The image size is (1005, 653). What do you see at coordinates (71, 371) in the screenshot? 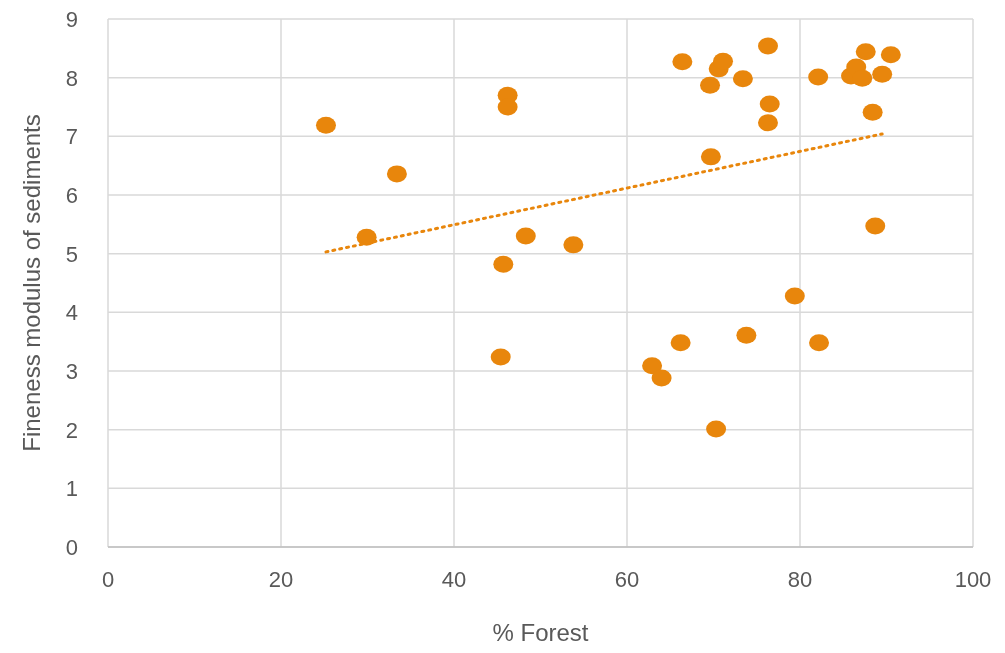
I see `y-tick-label: 3` at bounding box center [71, 371].